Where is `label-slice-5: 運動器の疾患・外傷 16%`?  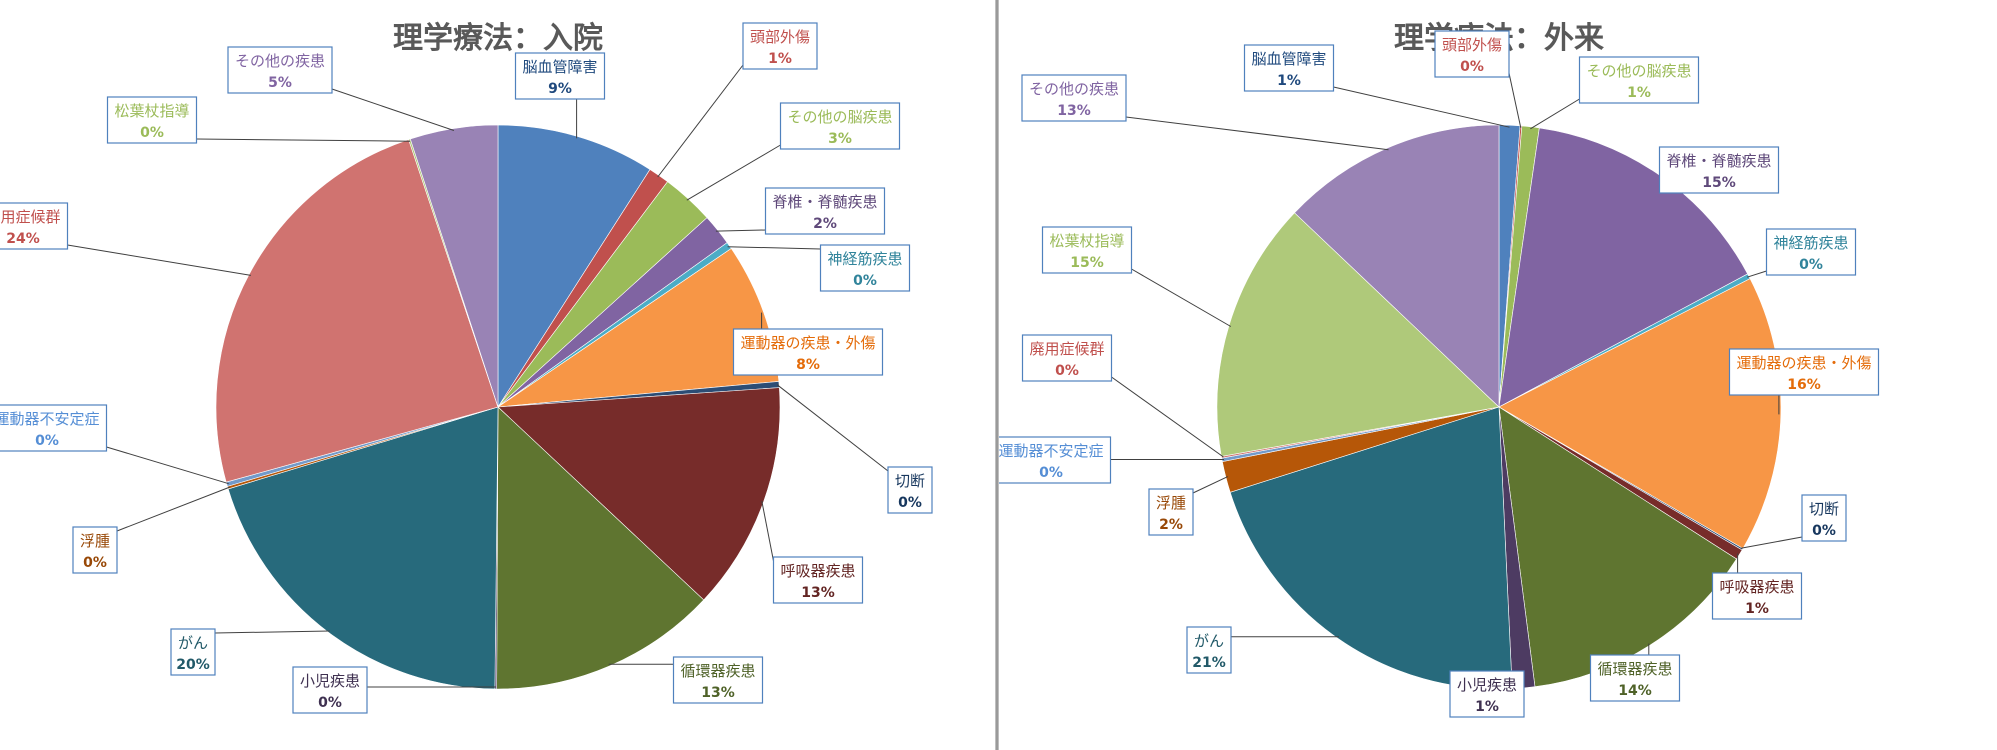
label-slice-5: 運動器の疾患・外傷 16% is located at coordinates (1804, 372).